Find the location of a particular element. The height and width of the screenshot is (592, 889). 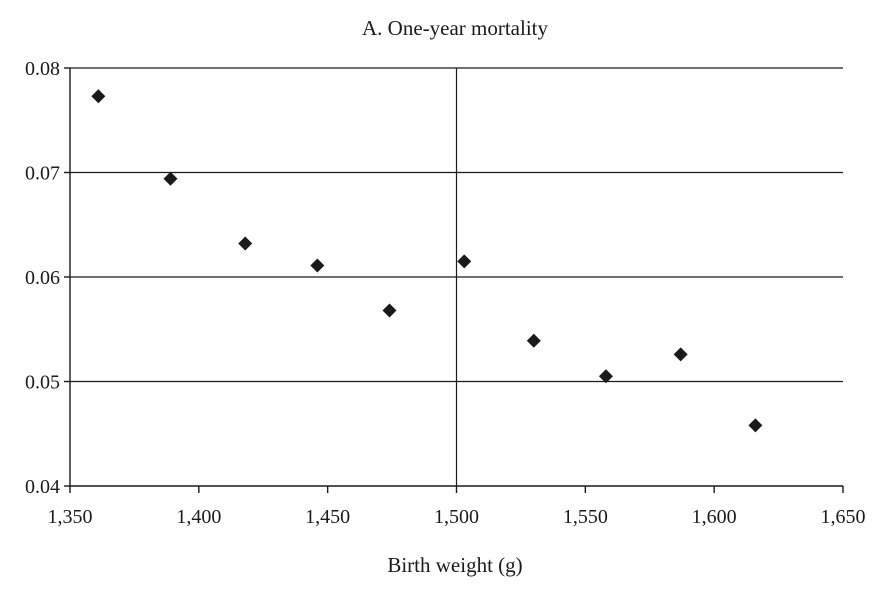

x-tick-label: 1,550 is located at coordinates (585, 517).